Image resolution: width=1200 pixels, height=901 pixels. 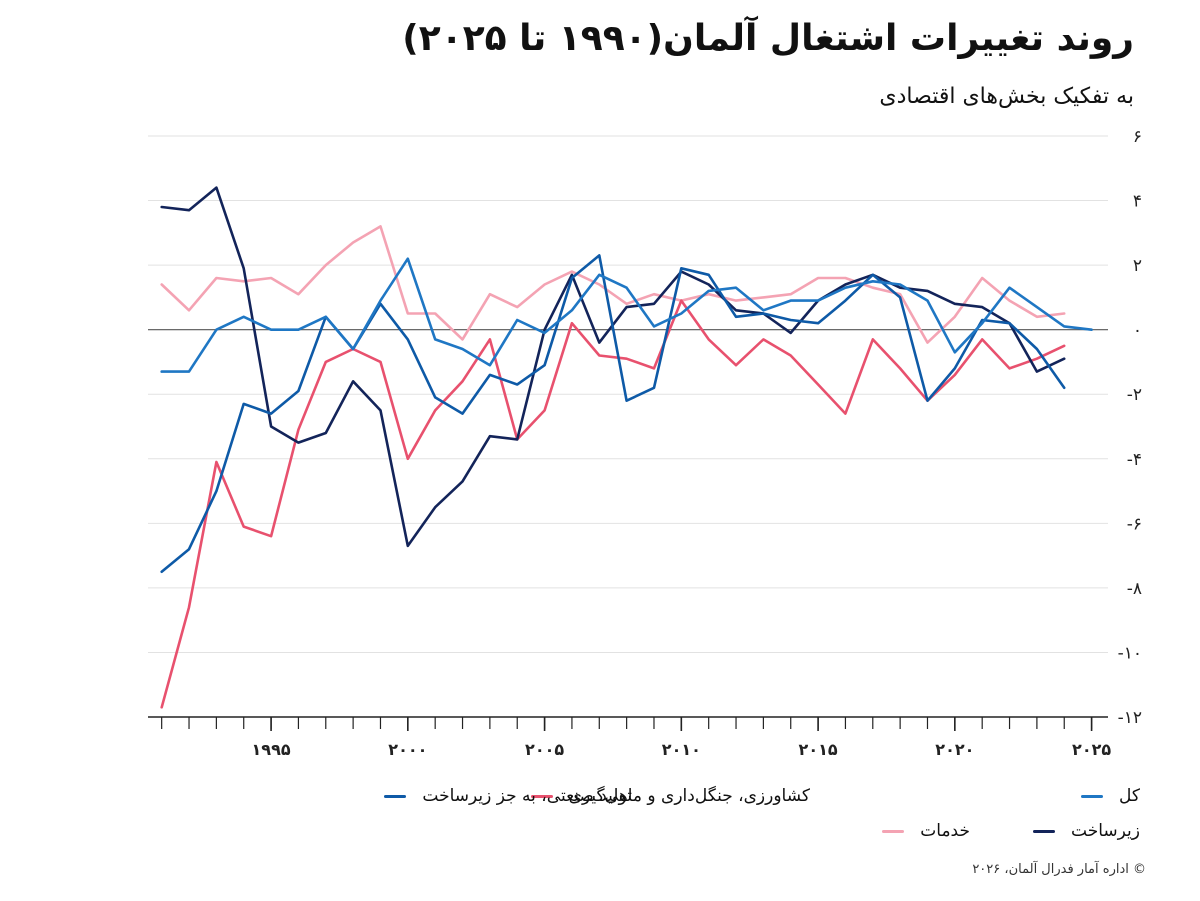 I want to click on legend-swatch-services, so click(x=893, y=831).